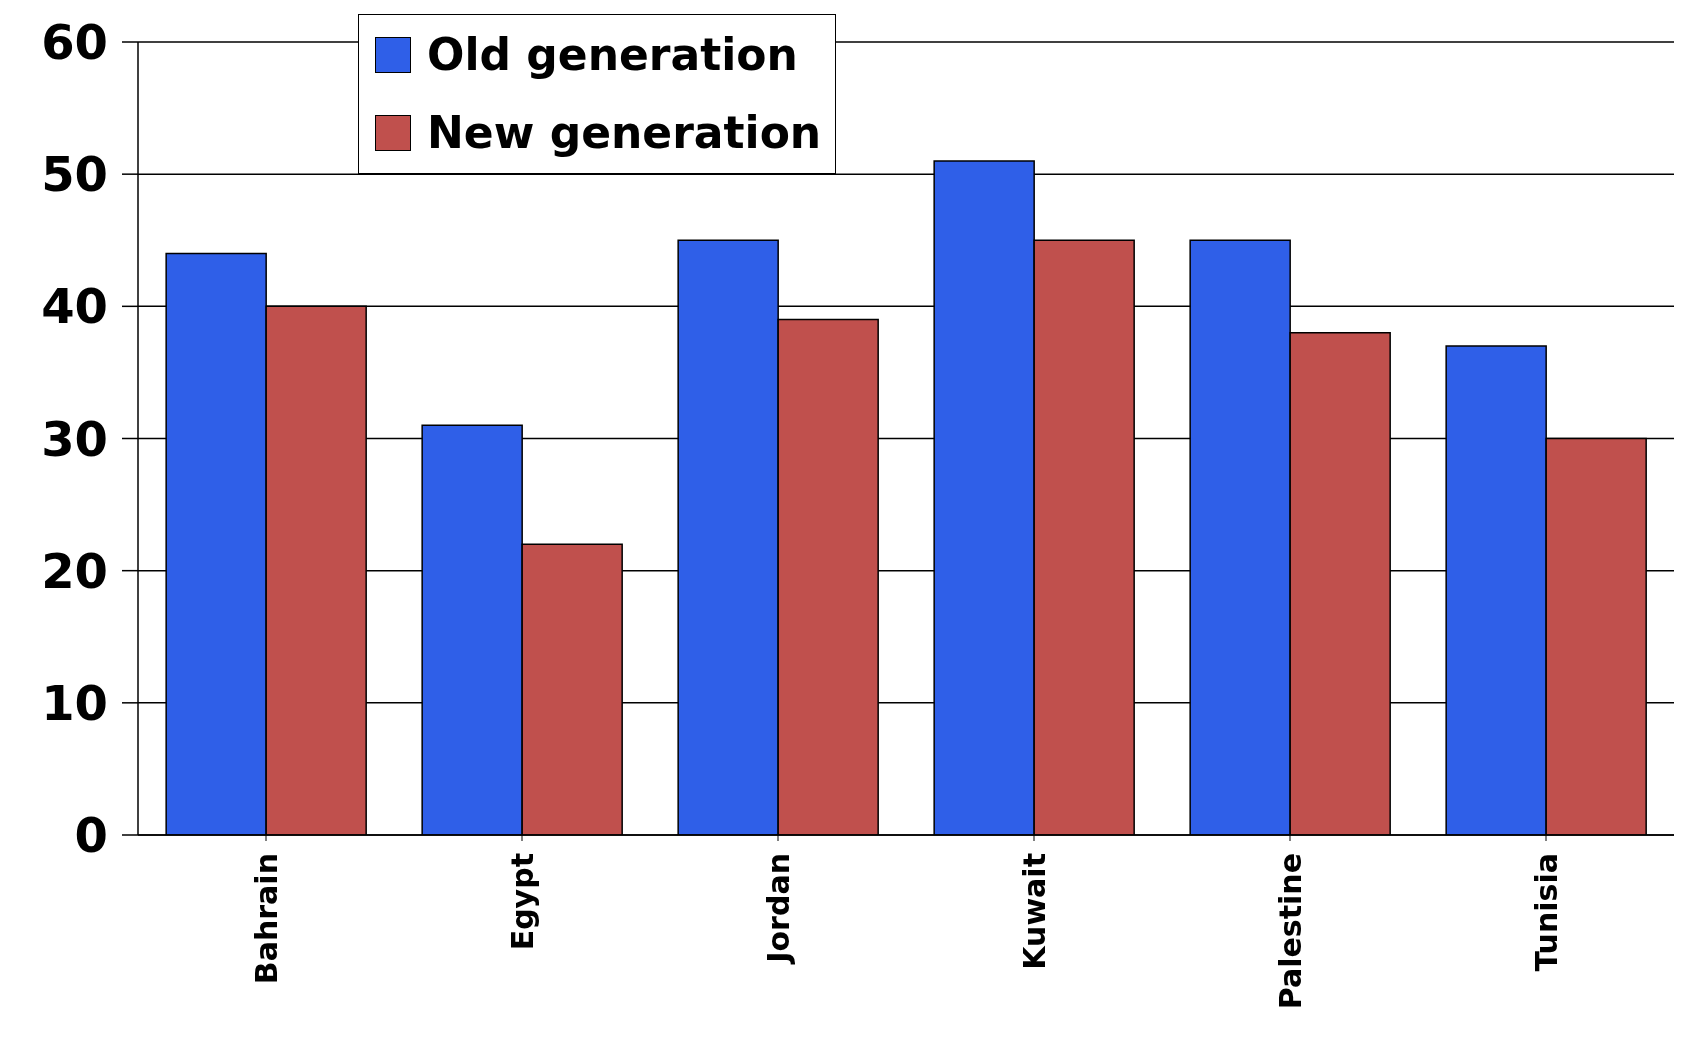 The image size is (1682, 1043). Describe the element at coordinates (778, 909) in the screenshot. I see `x-tick-label: Jordan` at that location.